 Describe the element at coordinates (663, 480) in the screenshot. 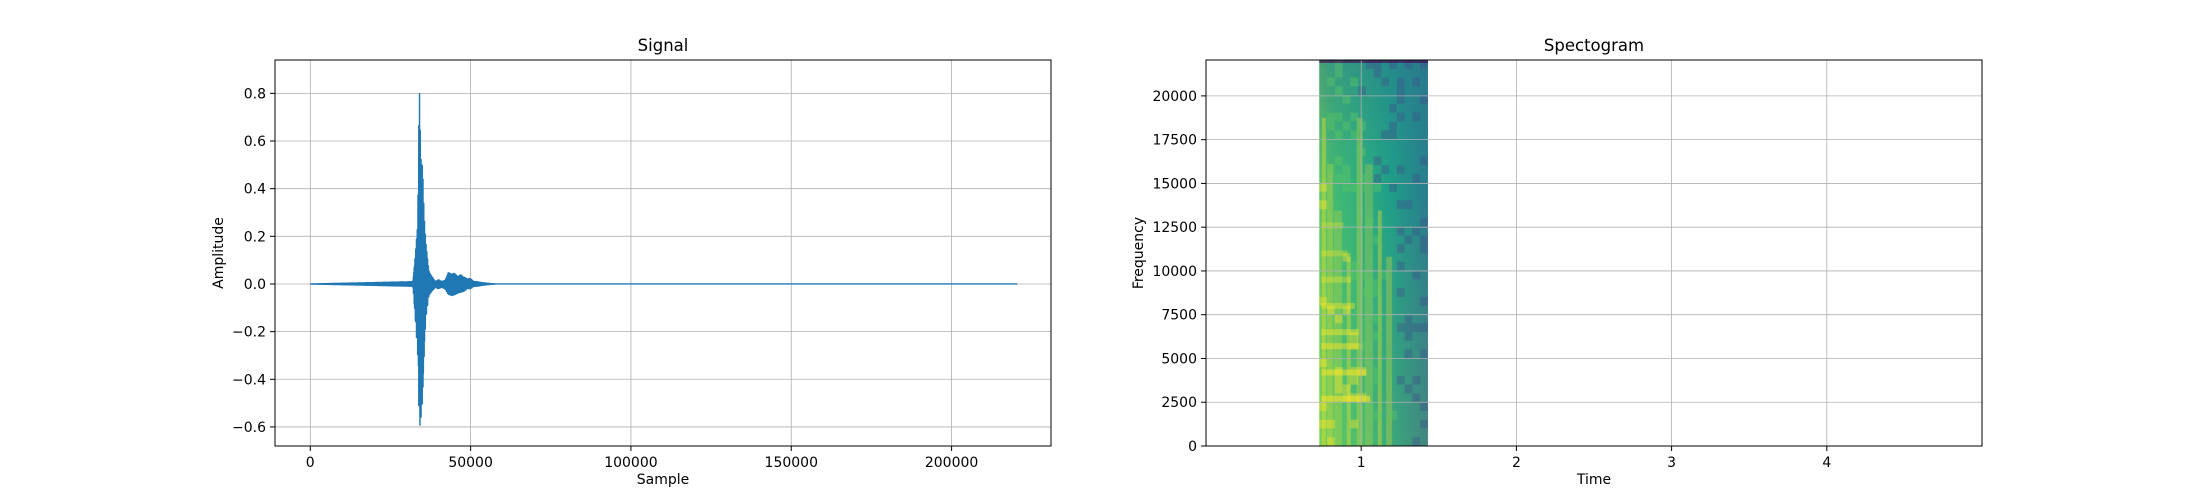

I see `signal-x-axis-title: Sample` at that location.